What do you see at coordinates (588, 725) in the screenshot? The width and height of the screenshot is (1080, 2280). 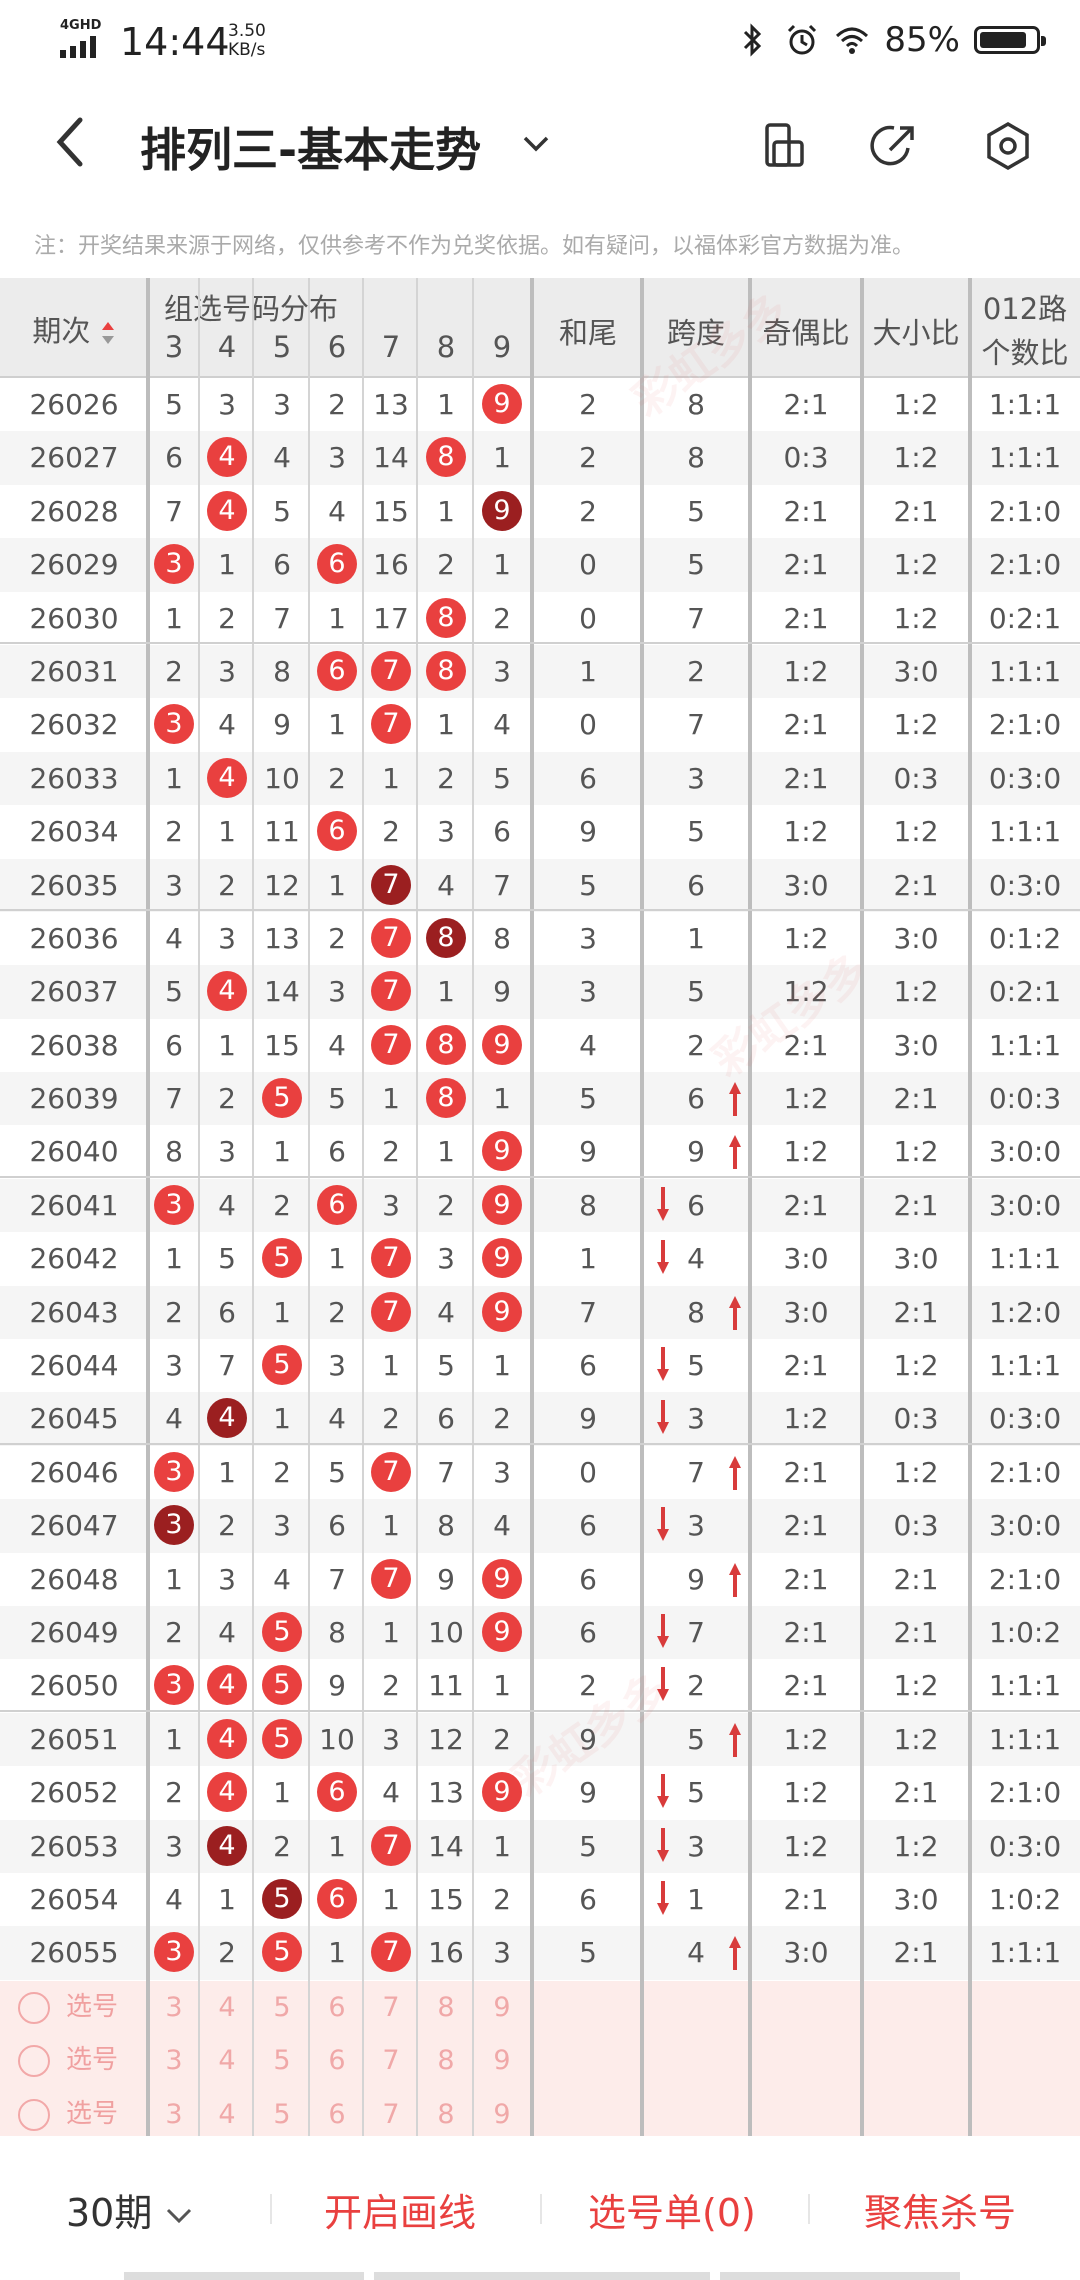 I see `sum-tail: 0` at bounding box center [588, 725].